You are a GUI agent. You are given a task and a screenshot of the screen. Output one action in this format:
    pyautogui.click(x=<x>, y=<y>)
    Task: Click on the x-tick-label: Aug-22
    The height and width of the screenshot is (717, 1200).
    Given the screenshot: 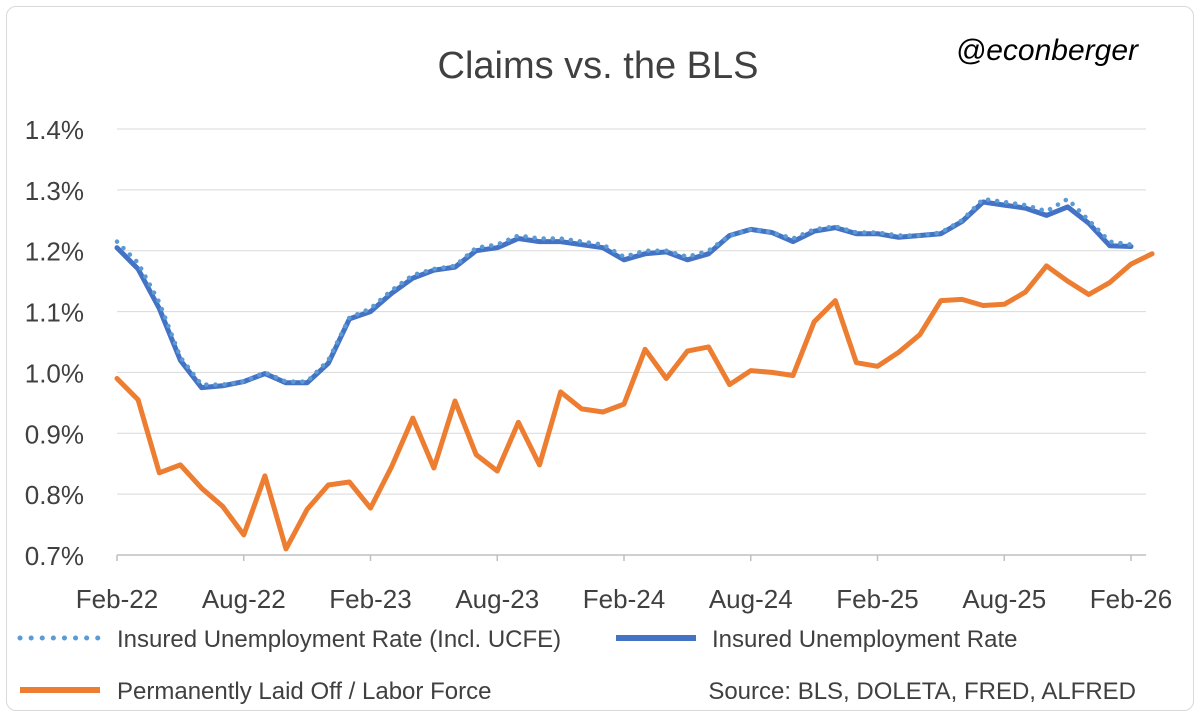 What is the action you would take?
    pyautogui.click(x=244, y=599)
    